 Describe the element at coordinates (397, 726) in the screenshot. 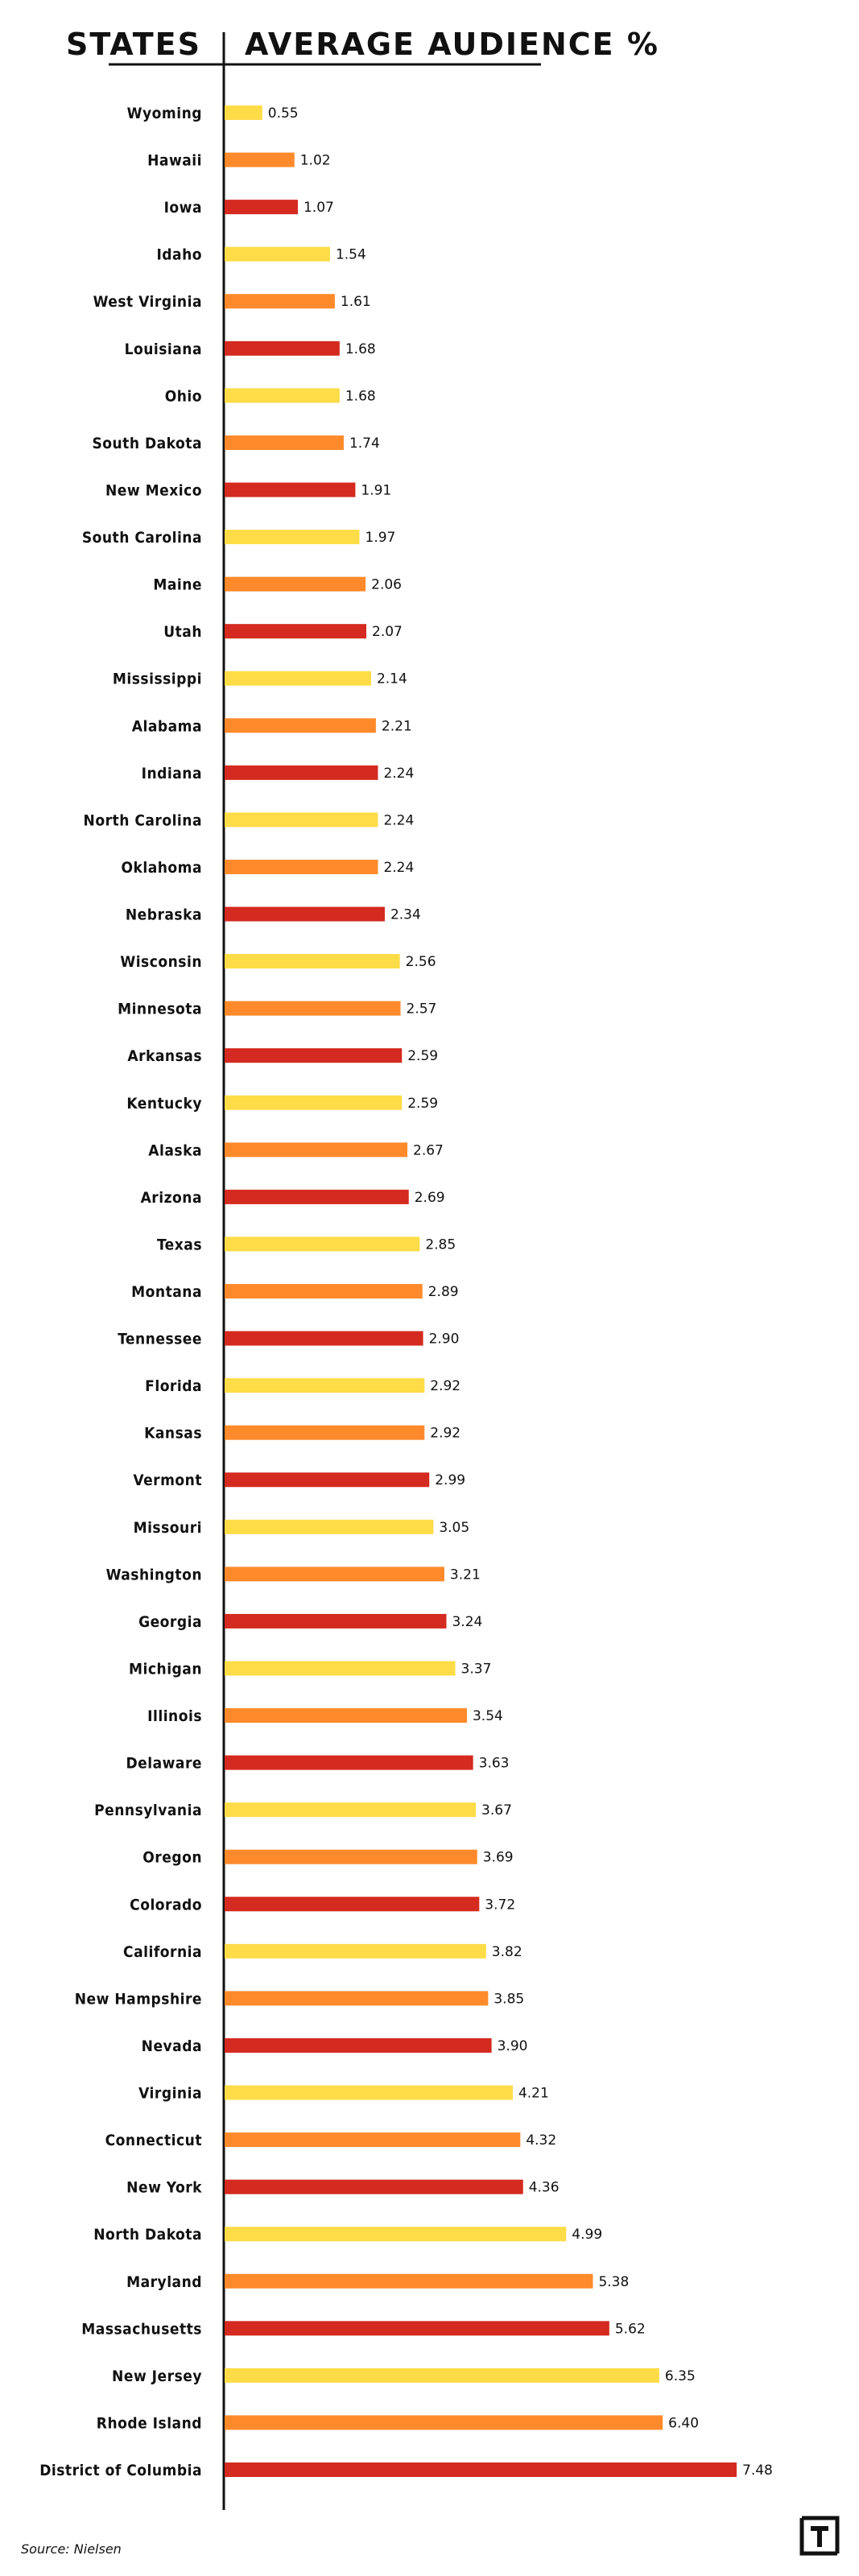

I see `value-label: 2.21` at that location.